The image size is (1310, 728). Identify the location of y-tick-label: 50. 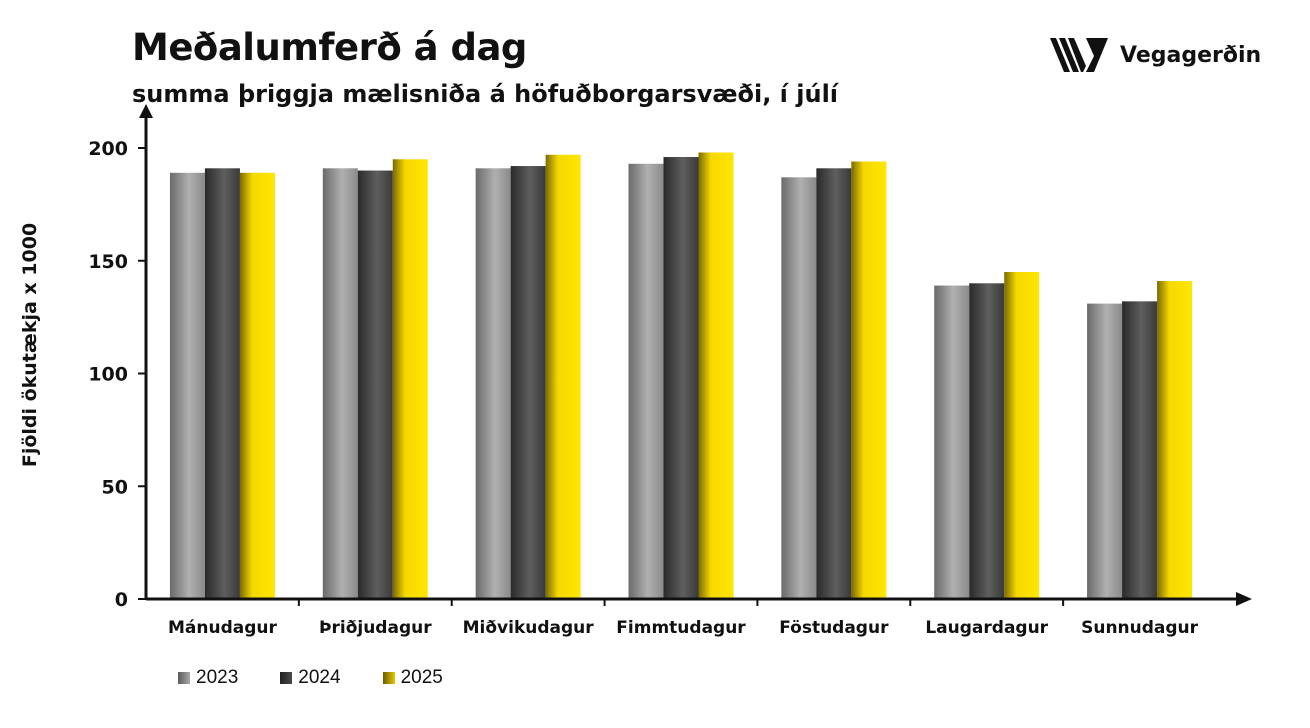
(115, 487).